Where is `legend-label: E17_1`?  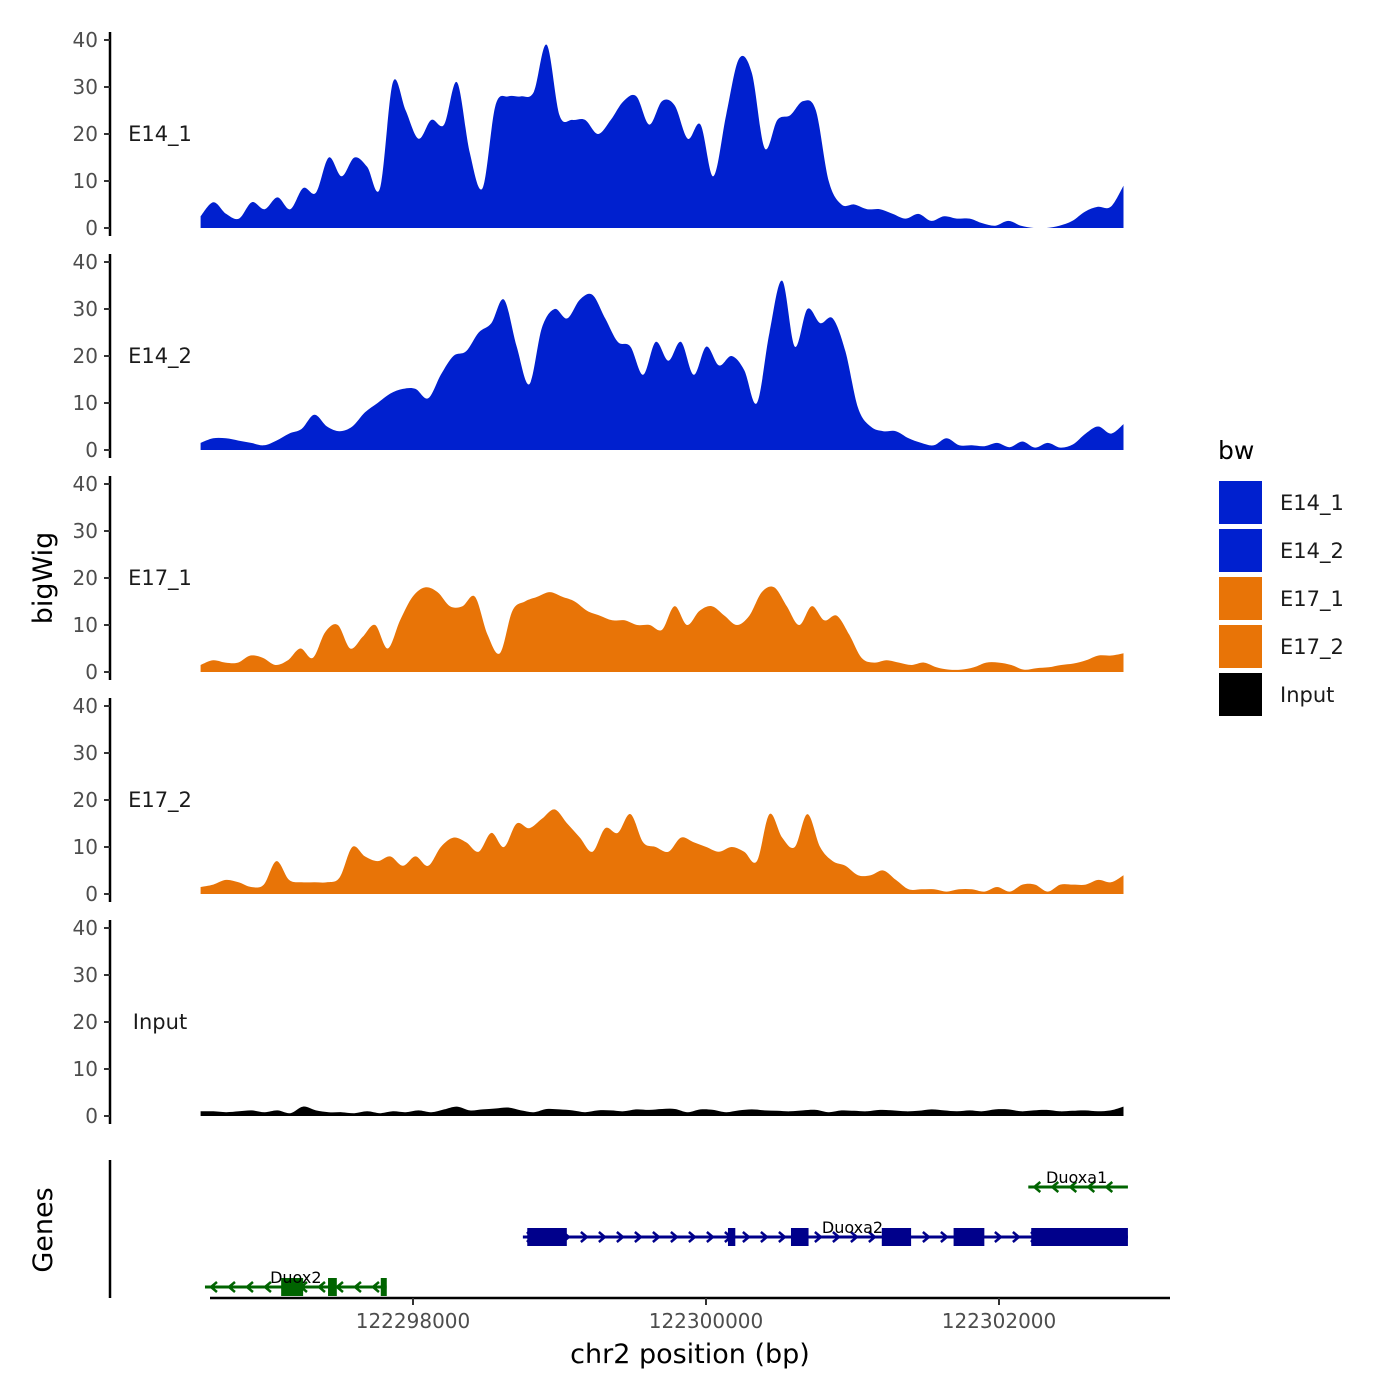
legend-label: E17_1 is located at coordinates (1312, 599).